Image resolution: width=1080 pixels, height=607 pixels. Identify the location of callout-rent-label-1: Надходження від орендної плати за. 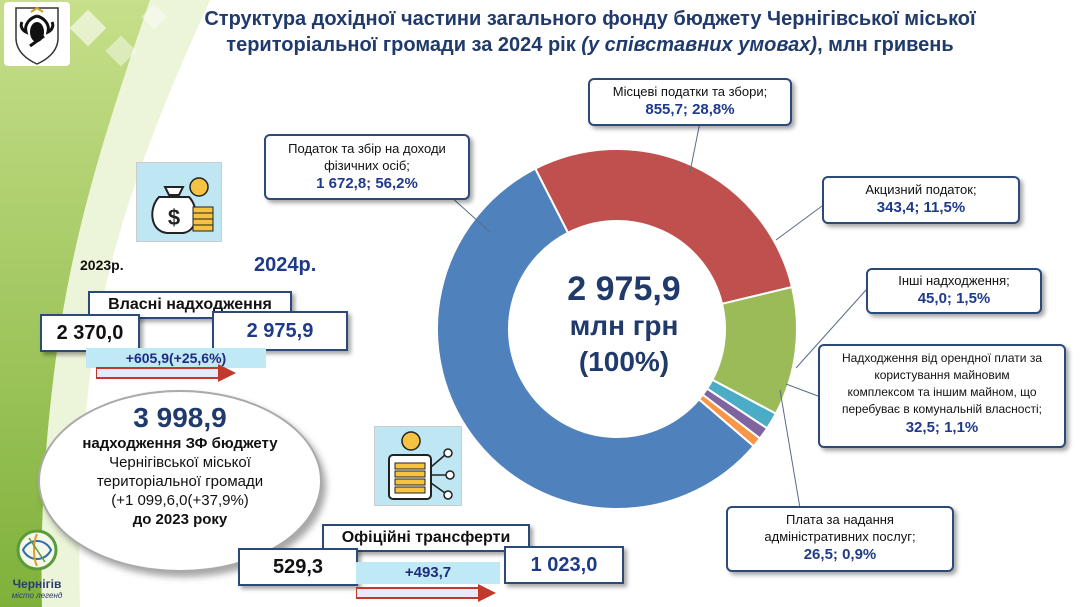
(942, 358).